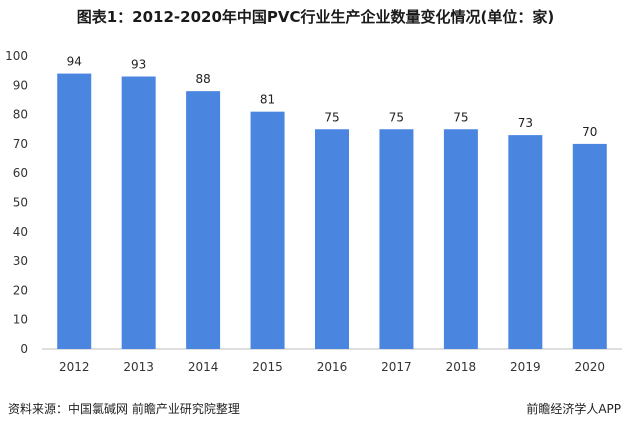  I want to click on data-label-2019: 73, so click(525, 123).